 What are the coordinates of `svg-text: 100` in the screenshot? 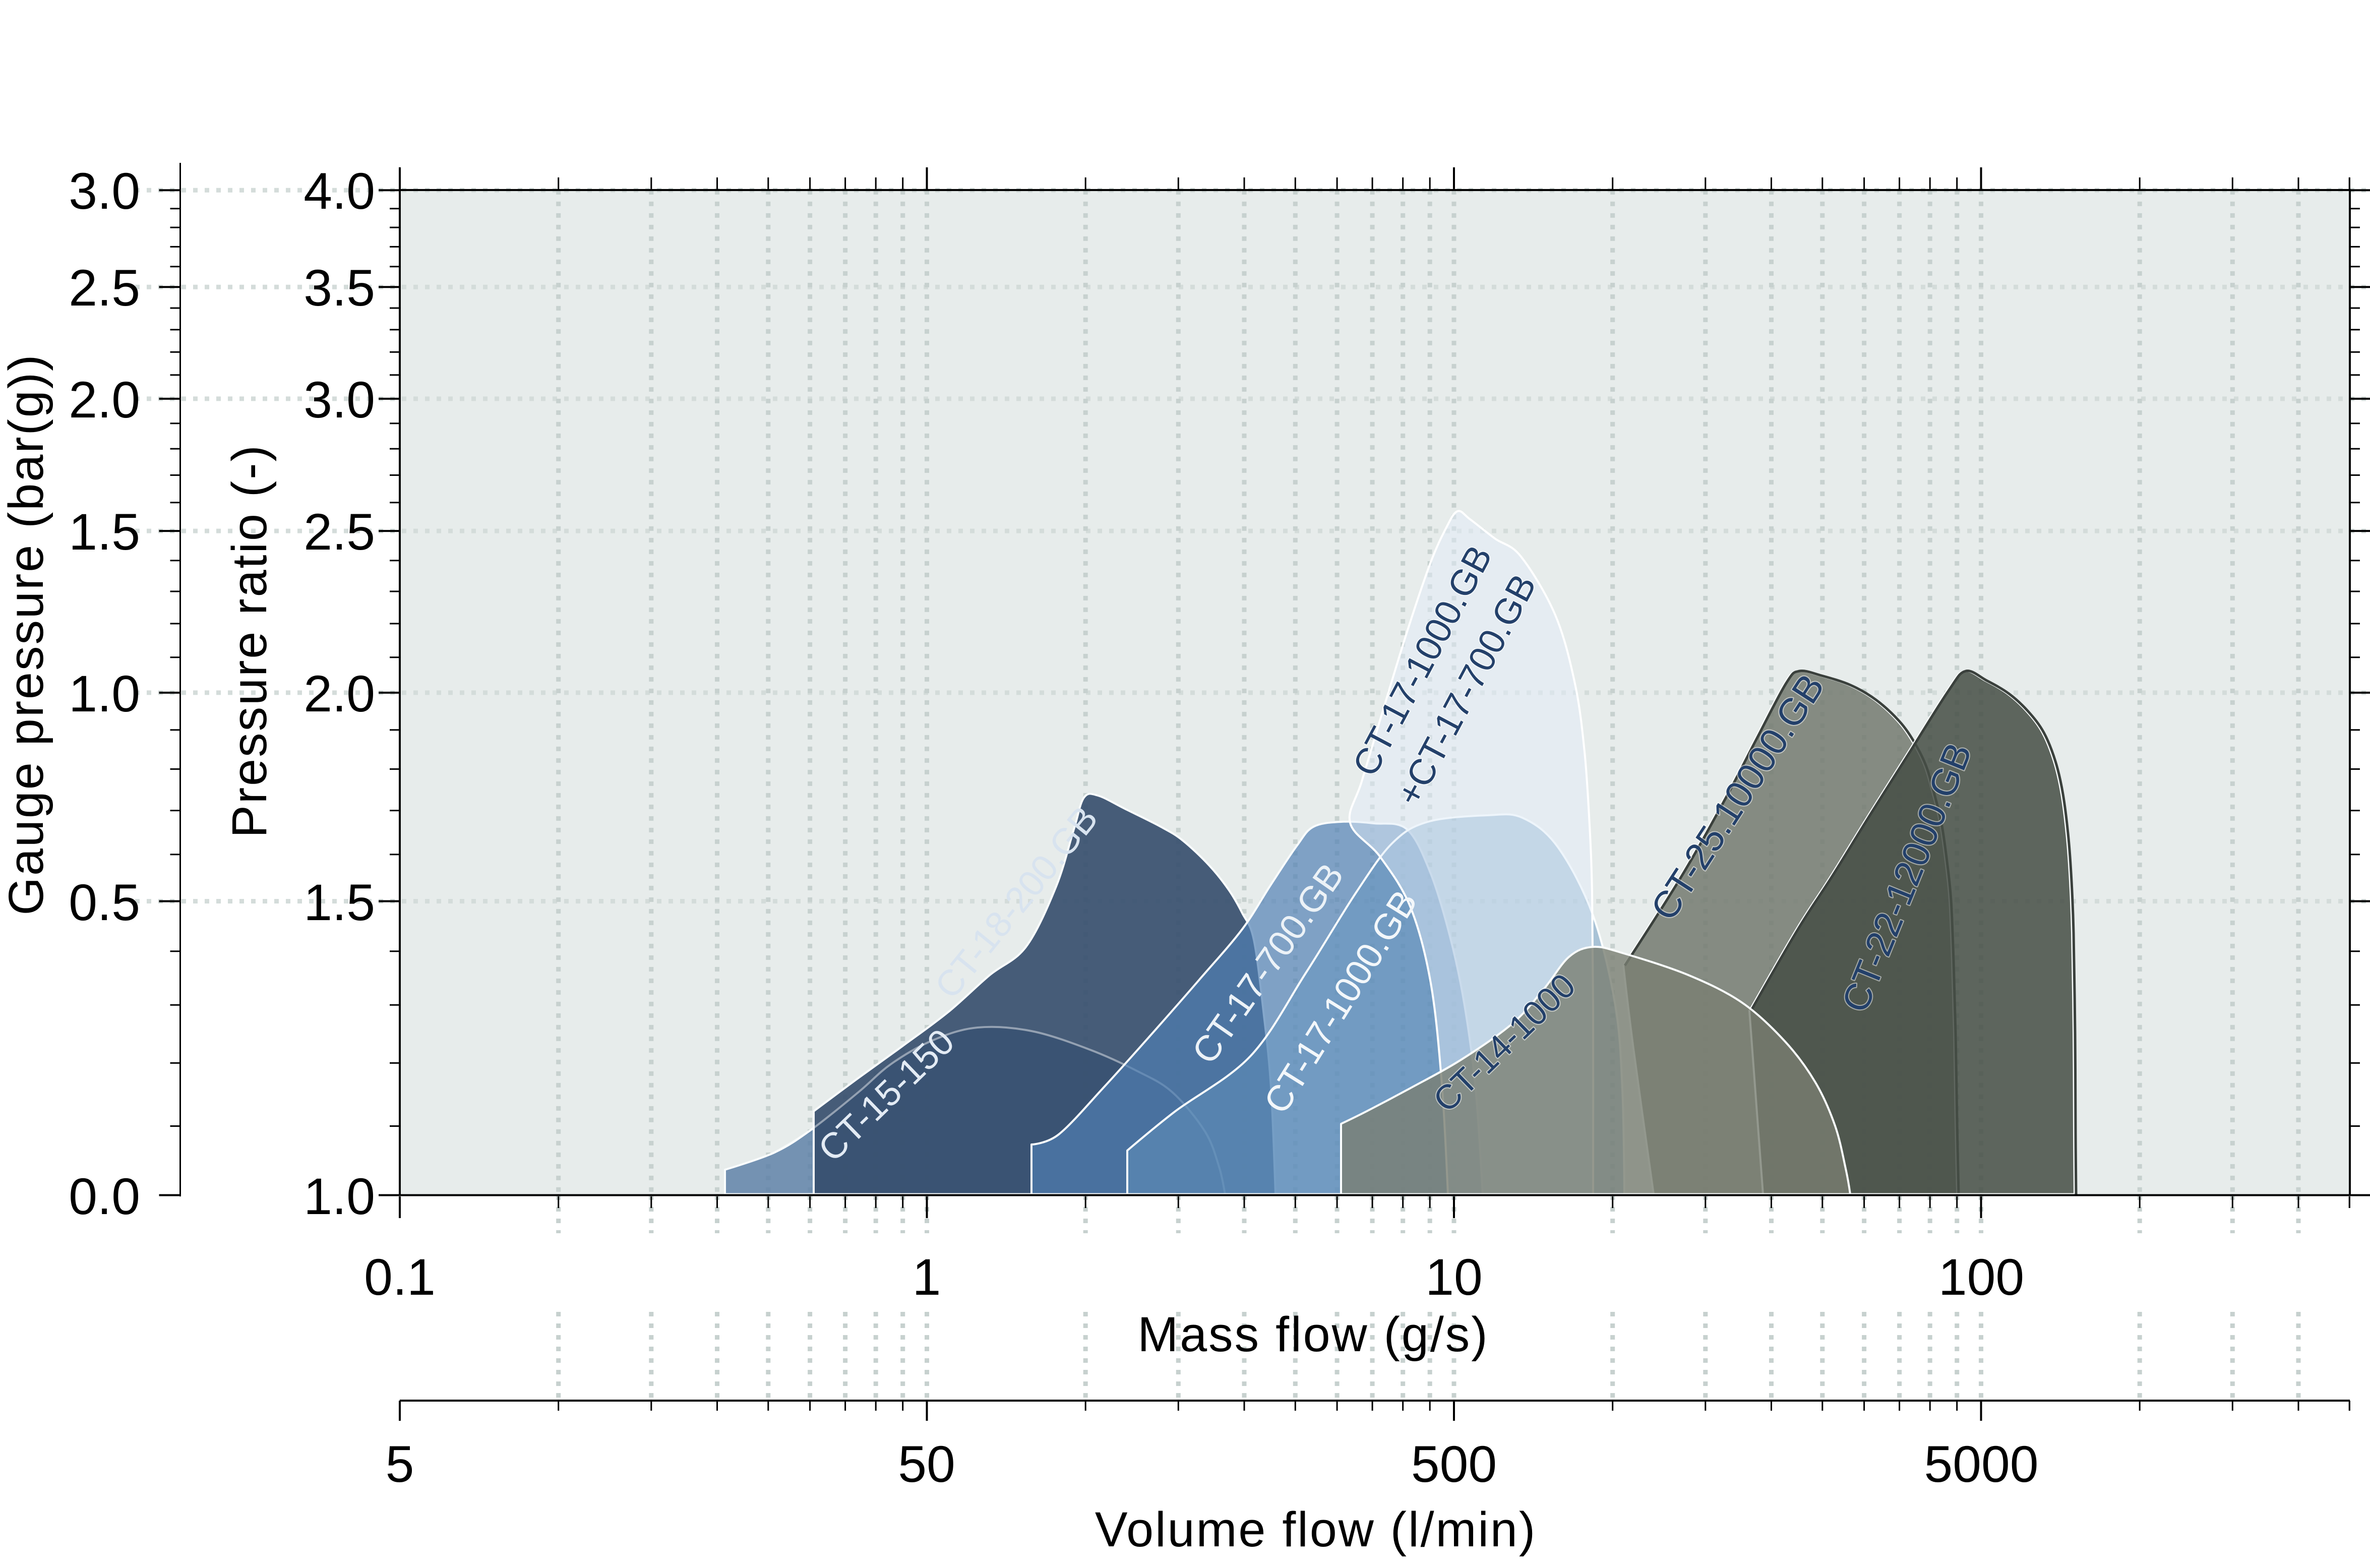 It's located at (1981, 1277).